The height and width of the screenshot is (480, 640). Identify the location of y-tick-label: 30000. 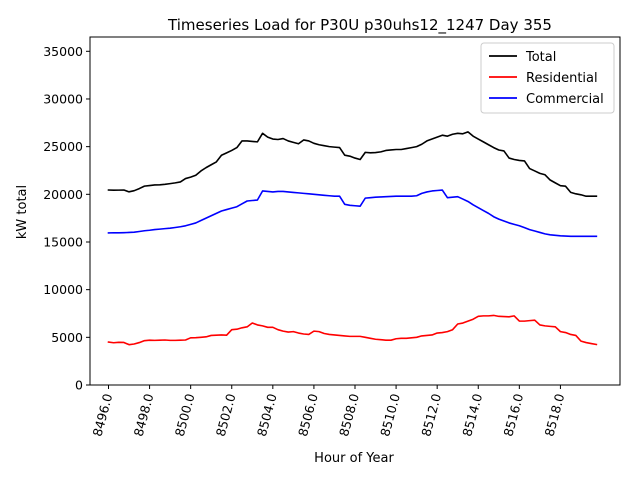
(63, 98).